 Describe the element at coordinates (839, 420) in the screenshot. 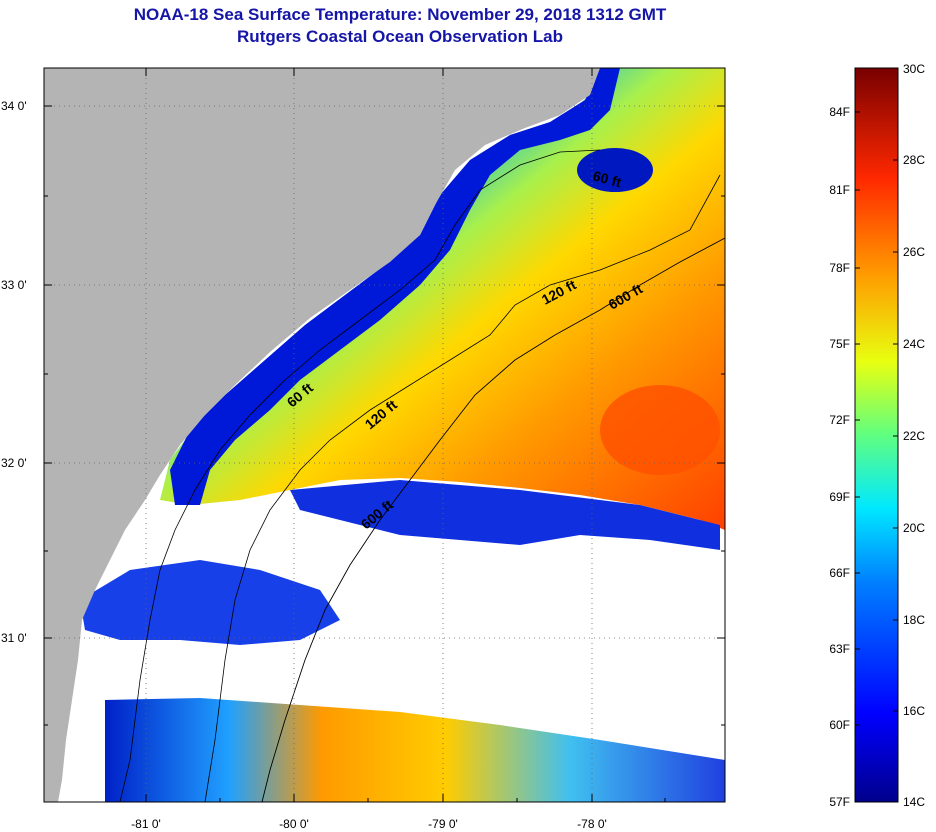

I see `colorbar-f-label: 72F` at that location.